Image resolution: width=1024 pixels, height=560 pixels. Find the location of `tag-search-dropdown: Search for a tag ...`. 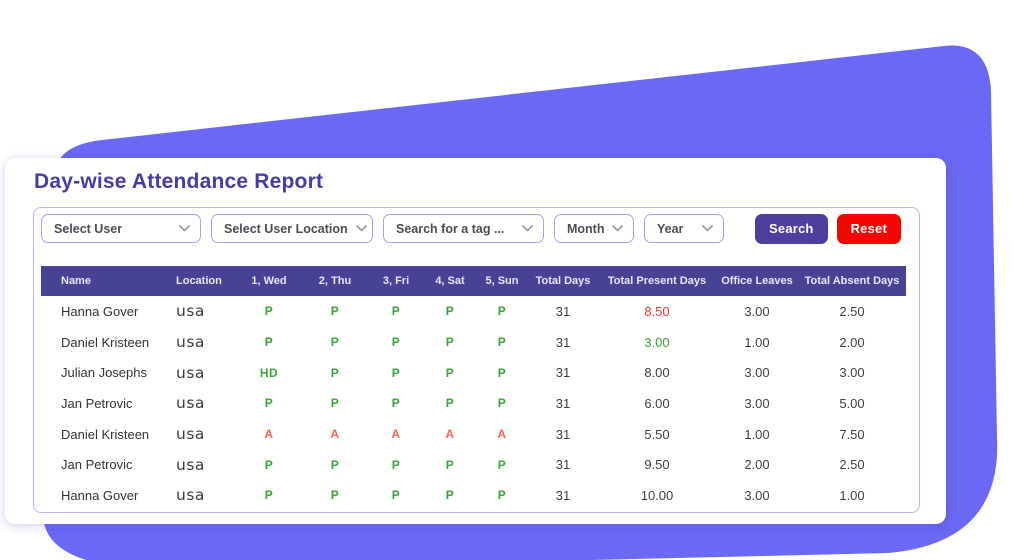

tag-search-dropdown: Search for a tag ... is located at coordinates (463, 228).